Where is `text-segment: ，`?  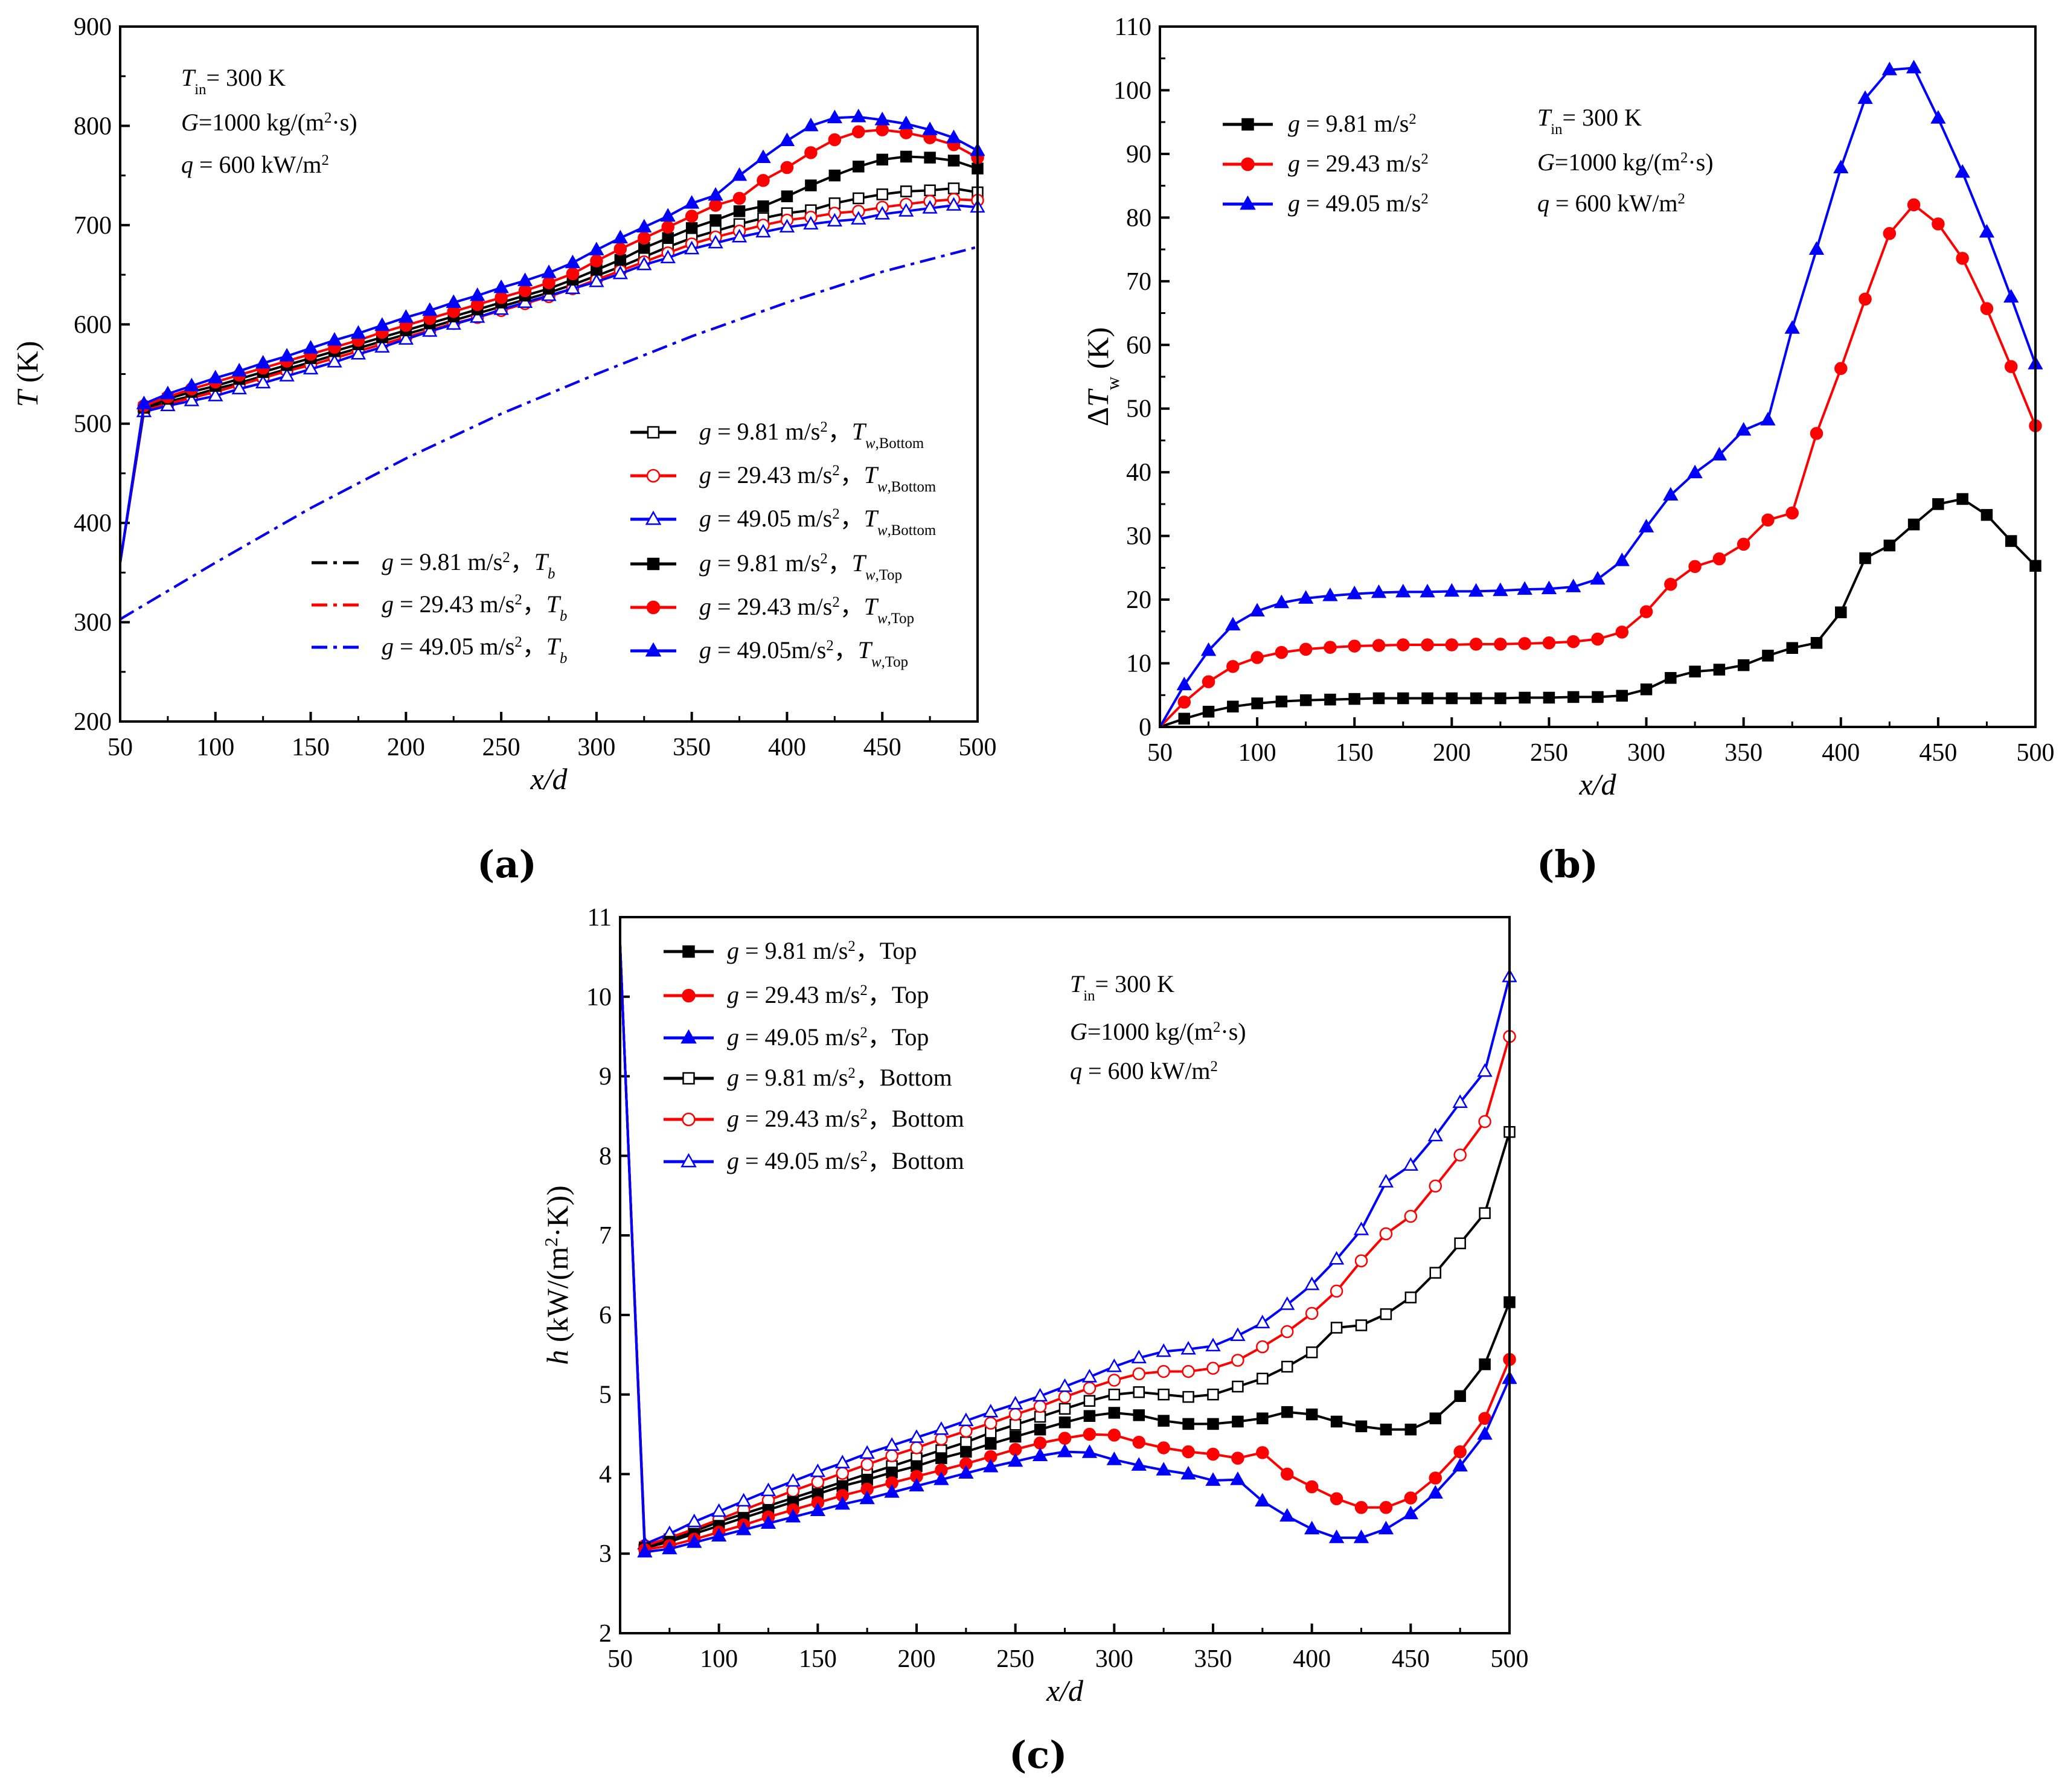
text-segment: ， is located at coordinates (852, 518).